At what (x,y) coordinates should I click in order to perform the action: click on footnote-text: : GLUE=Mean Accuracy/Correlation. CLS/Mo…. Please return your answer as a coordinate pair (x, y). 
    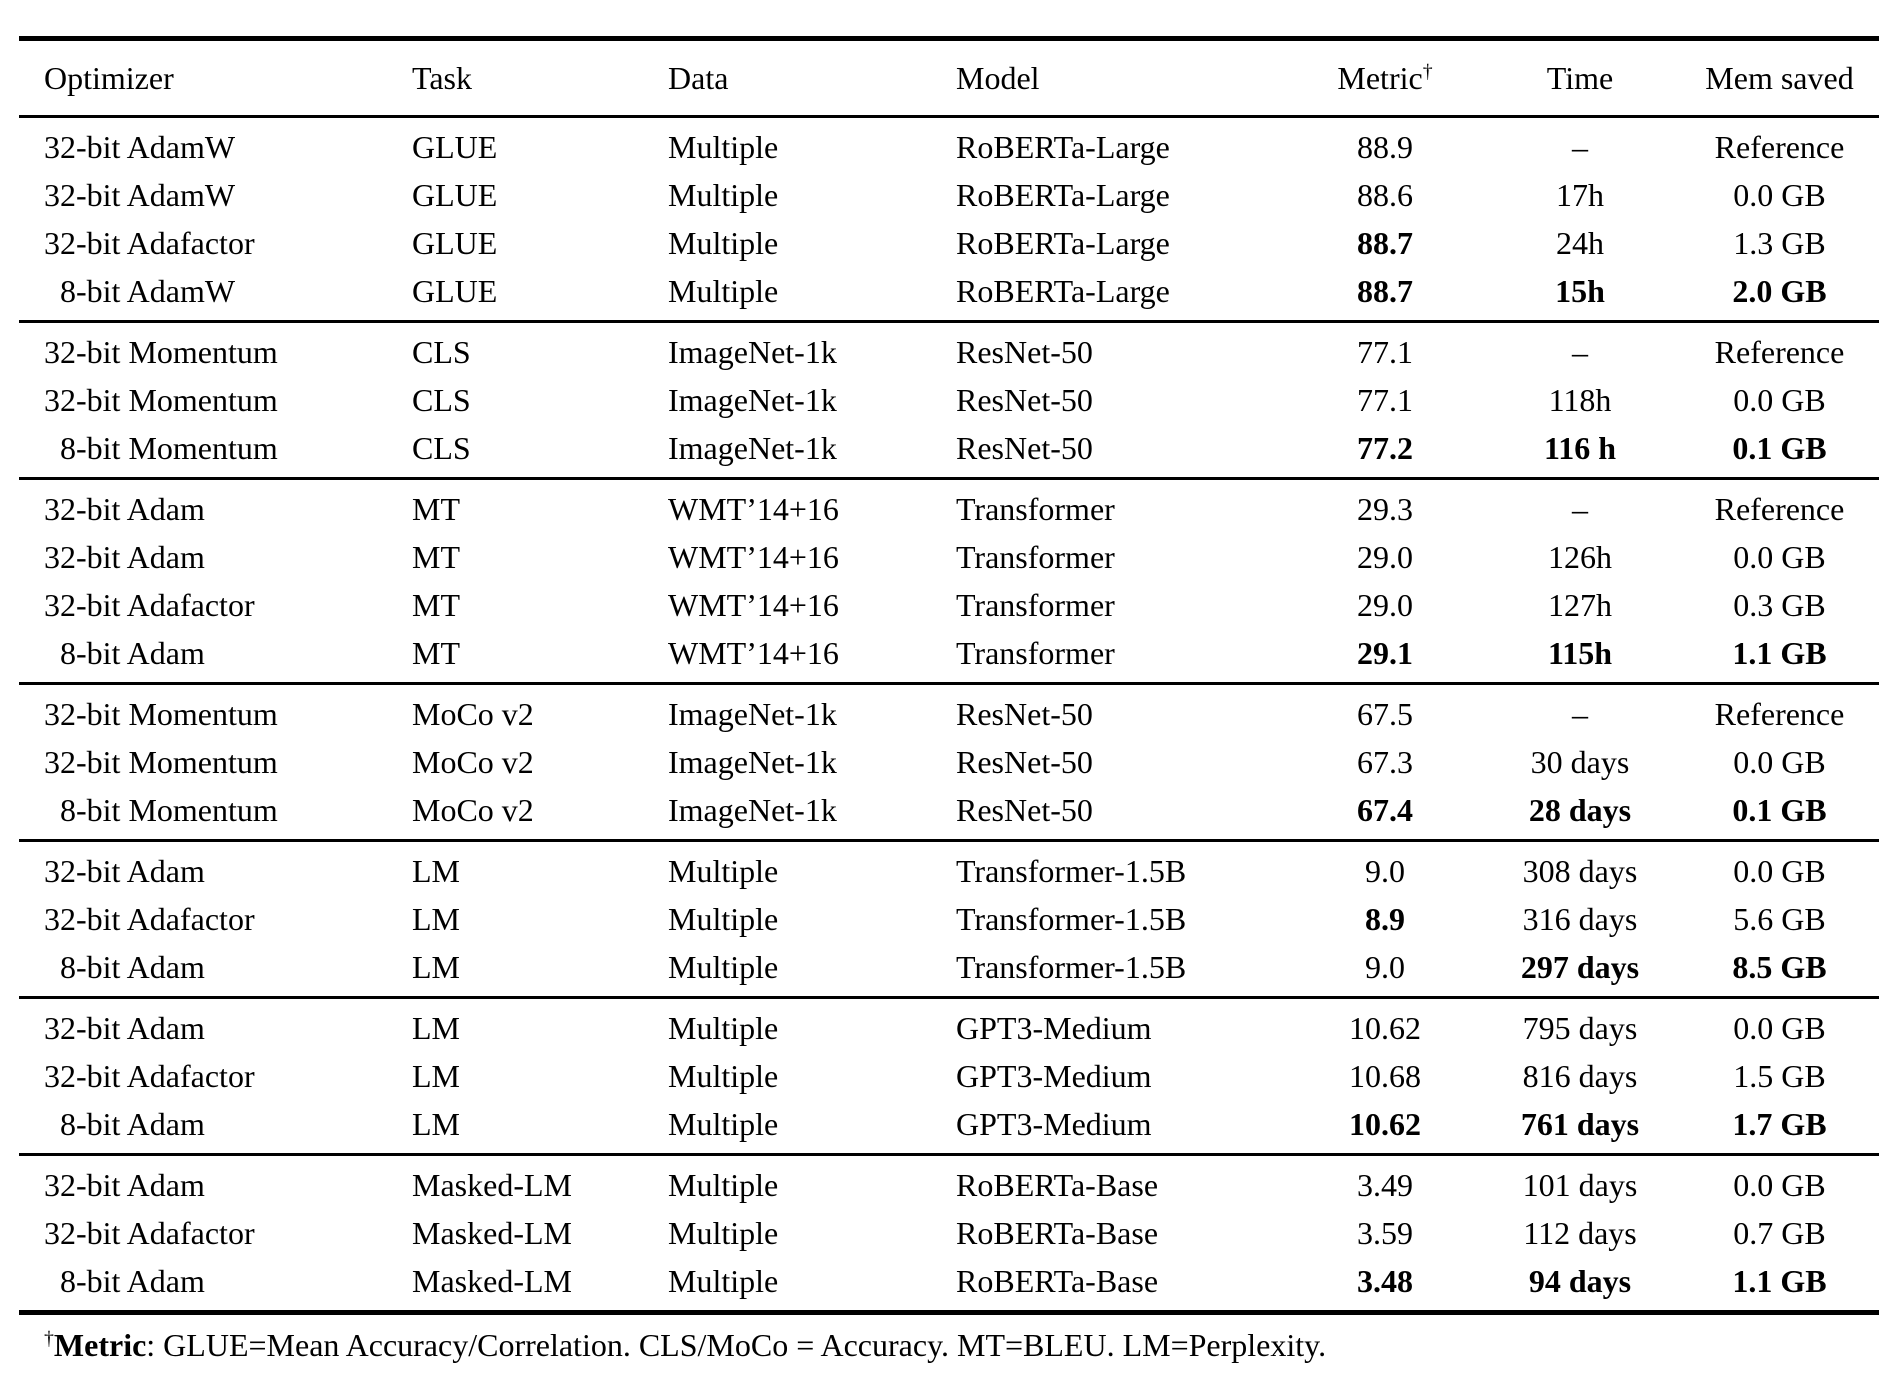
    Looking at the image, I should click on (736, 1345).